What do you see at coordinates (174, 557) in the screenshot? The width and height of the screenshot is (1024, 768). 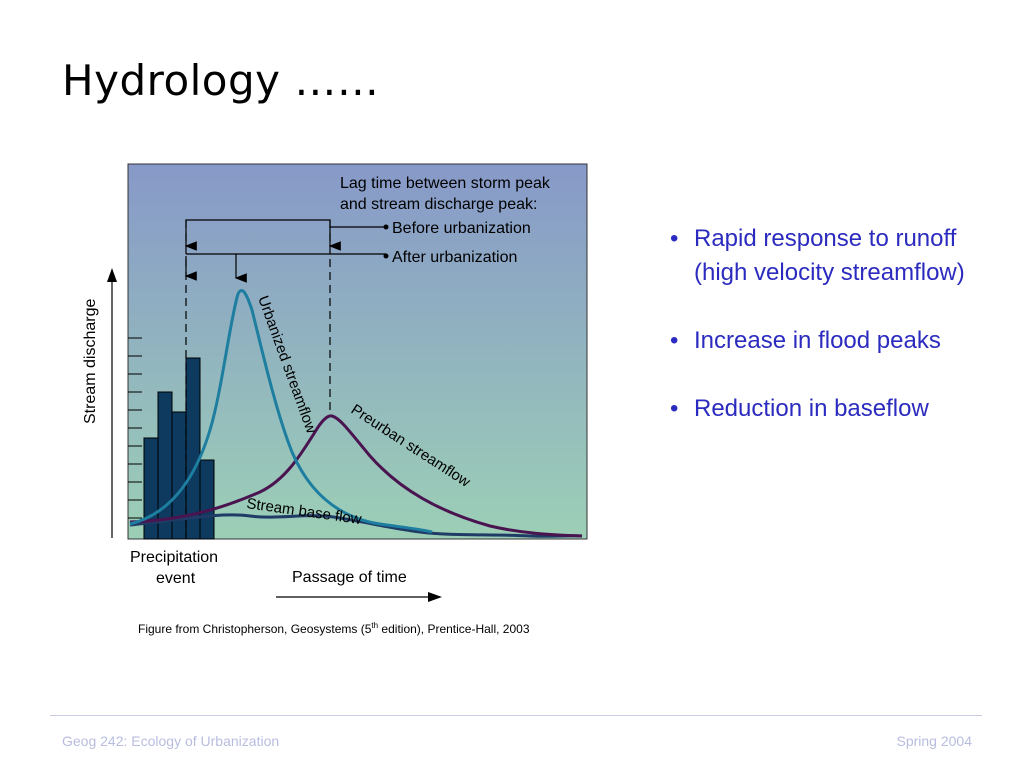 I see `precip-label-line1: Precipitation` at bounding box center [174, 557].